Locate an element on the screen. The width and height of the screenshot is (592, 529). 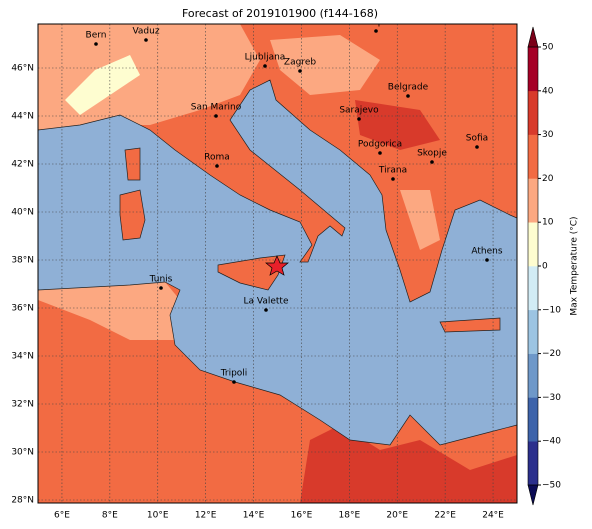
lat-tick-label: 44°N is located at coordinates (22, 116).